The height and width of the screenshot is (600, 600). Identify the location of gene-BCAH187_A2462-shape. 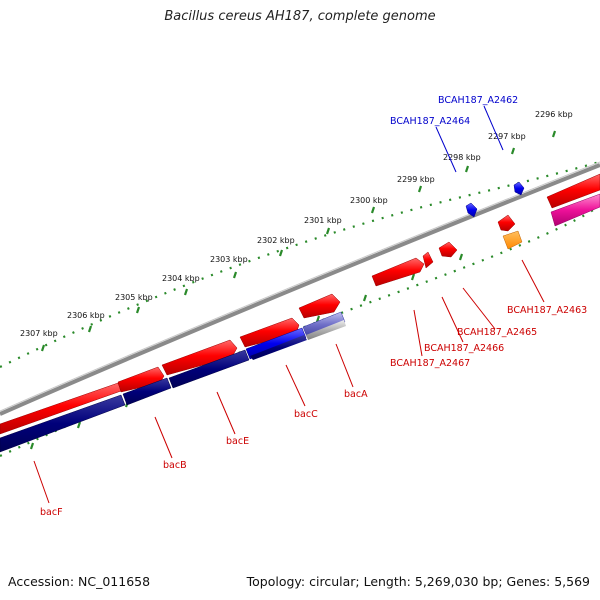
(519, 188).